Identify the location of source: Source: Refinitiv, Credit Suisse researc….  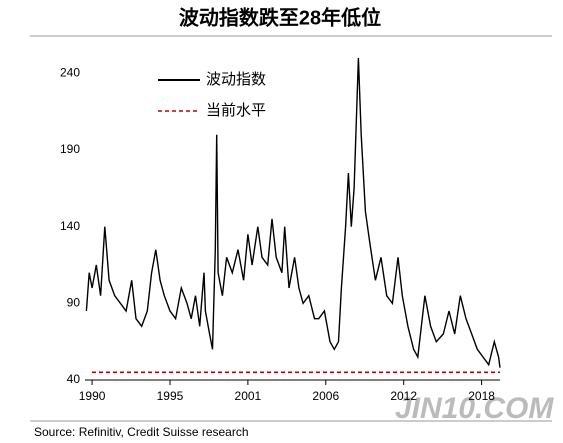
(141, 432).